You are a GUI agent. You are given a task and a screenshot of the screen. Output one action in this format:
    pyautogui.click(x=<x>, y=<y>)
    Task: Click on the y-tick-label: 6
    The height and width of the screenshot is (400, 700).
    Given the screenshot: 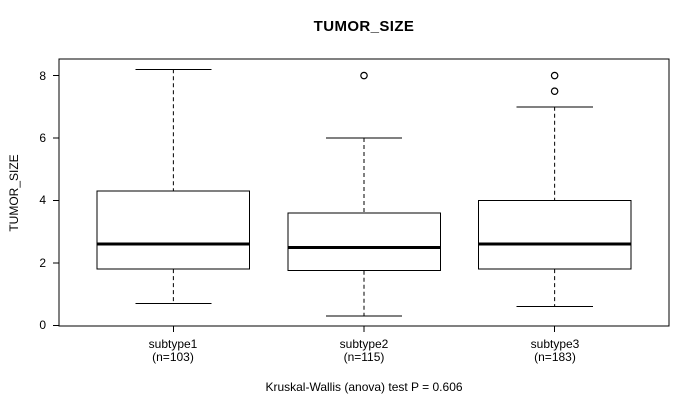 What is the action you would take?
    pyautogui.click(x=42, y=138)
    